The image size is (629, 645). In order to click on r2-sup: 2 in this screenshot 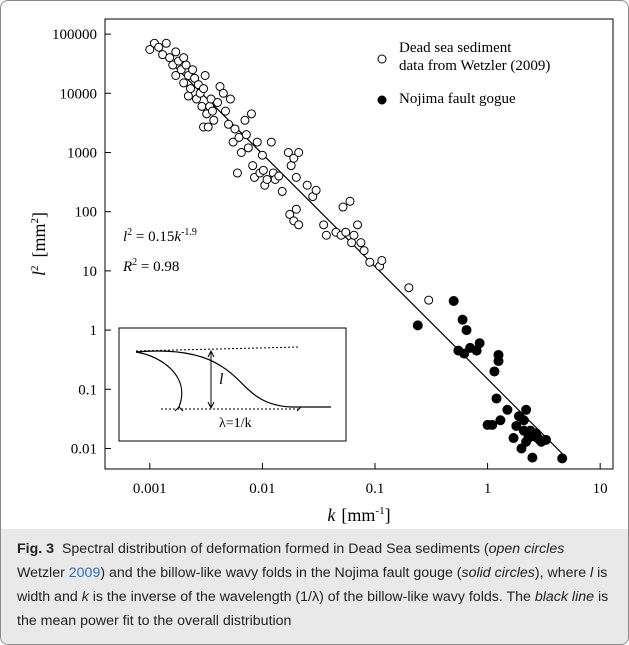, I will do `click(134, 262)`.